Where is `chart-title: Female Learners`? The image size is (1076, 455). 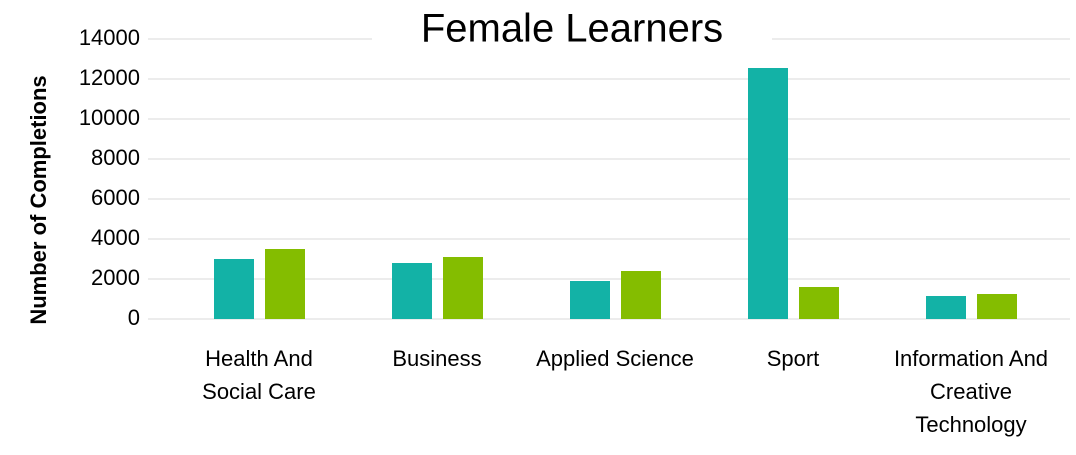
chart-title: Female Learners is located at coordinates (572, 29).